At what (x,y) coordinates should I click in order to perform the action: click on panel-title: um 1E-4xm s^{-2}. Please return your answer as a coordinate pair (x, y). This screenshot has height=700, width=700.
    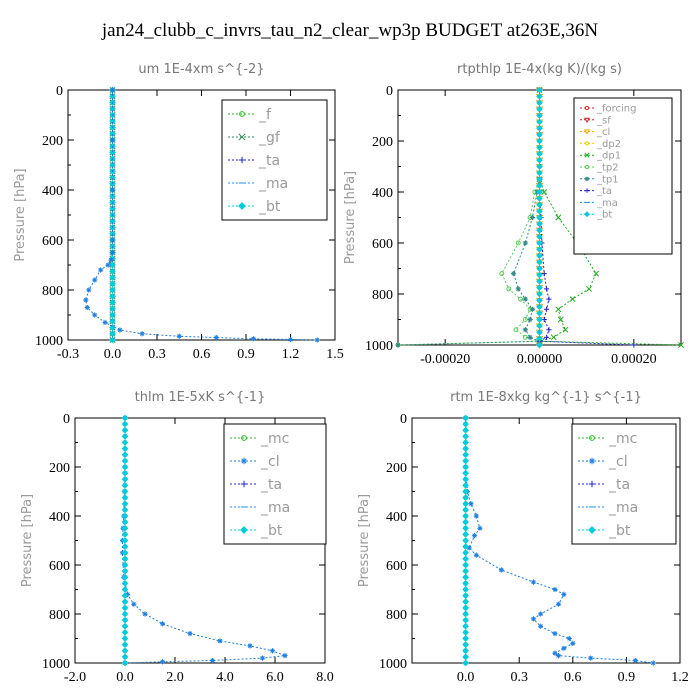
    Looking at the image, I should click on (201, 69).